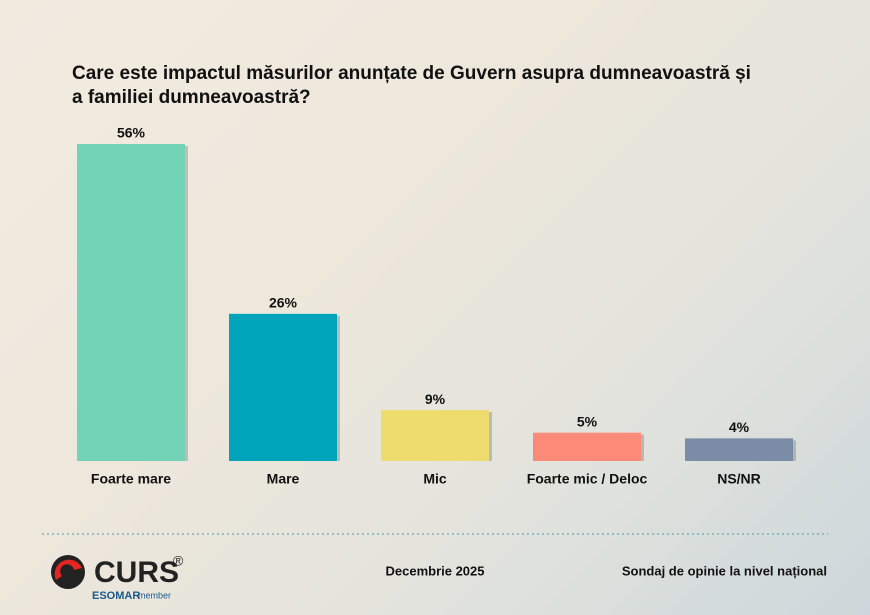  I want to click on value-label: 5%, so click(587, 421).